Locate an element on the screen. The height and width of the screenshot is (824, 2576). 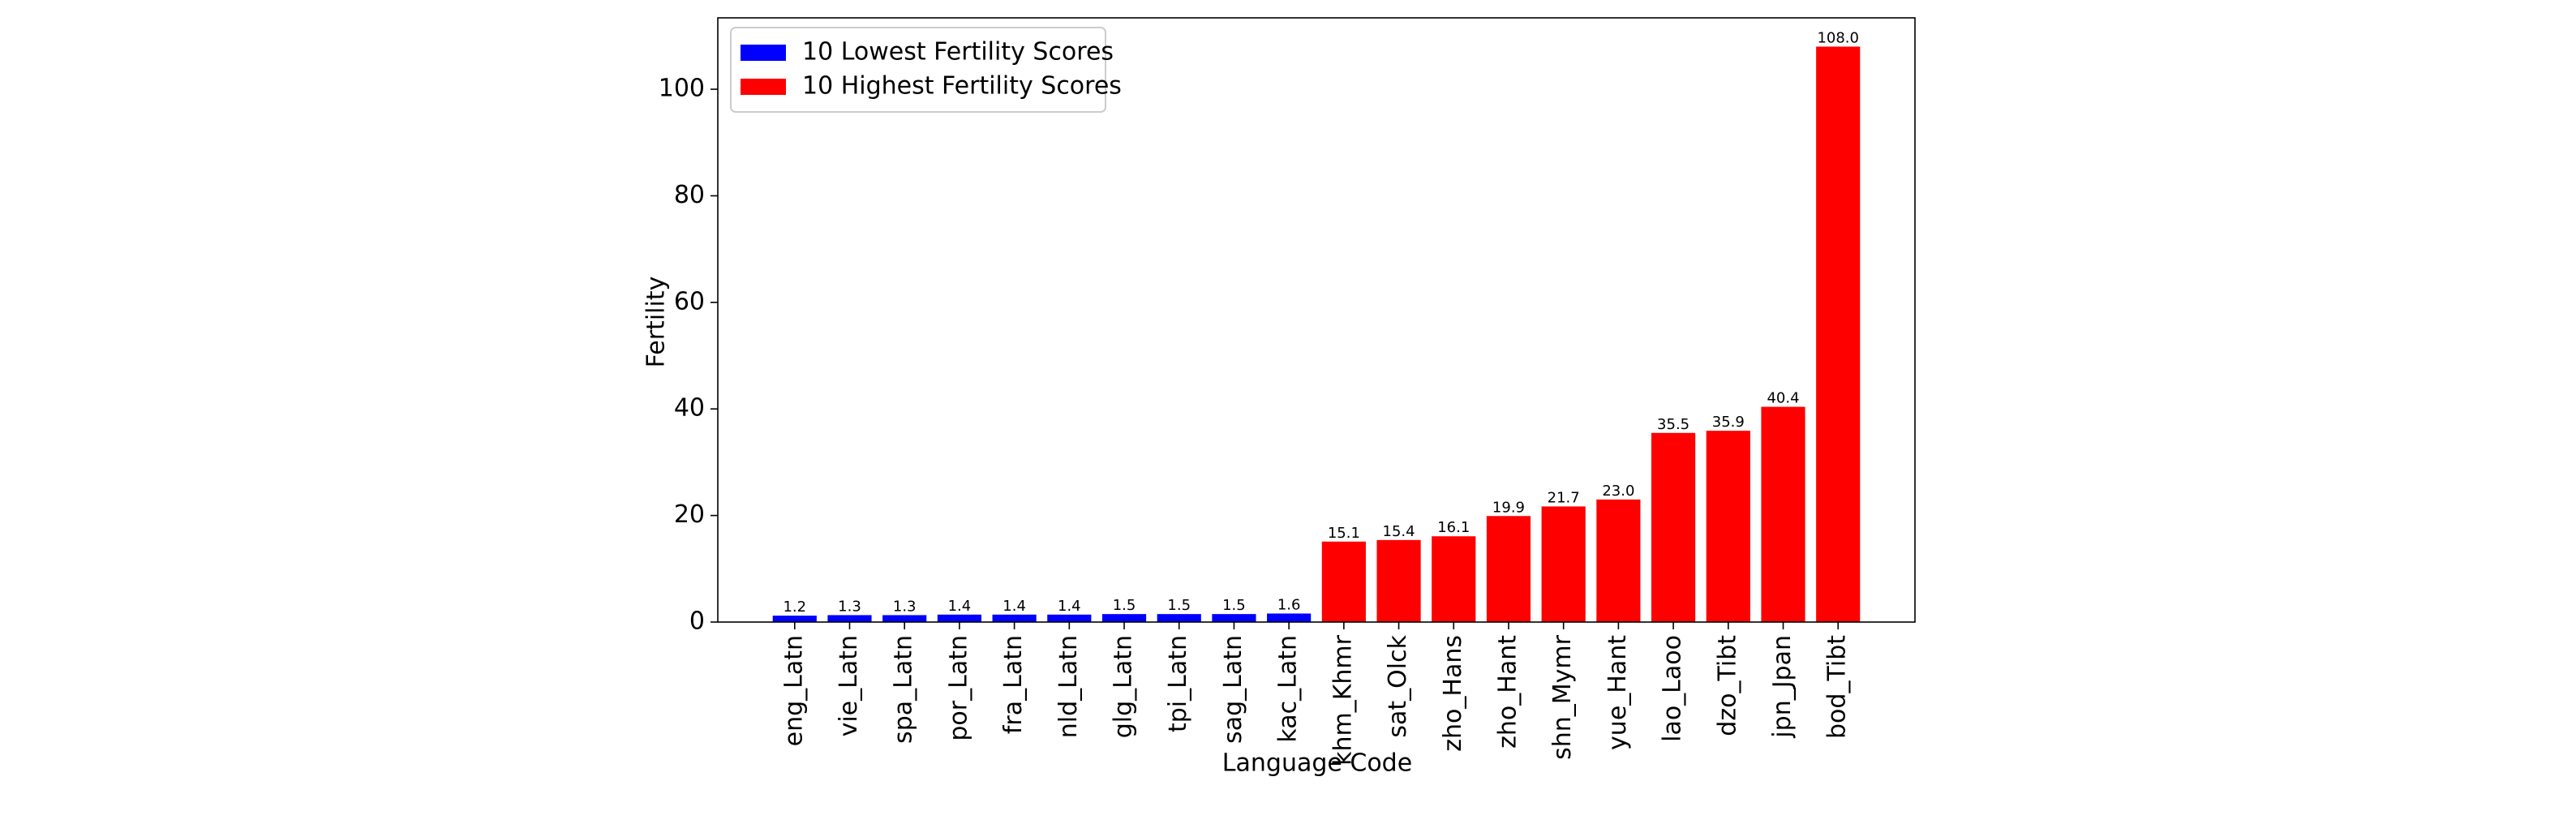
data-label: 16.1 is located at coordinates (1453, 527).